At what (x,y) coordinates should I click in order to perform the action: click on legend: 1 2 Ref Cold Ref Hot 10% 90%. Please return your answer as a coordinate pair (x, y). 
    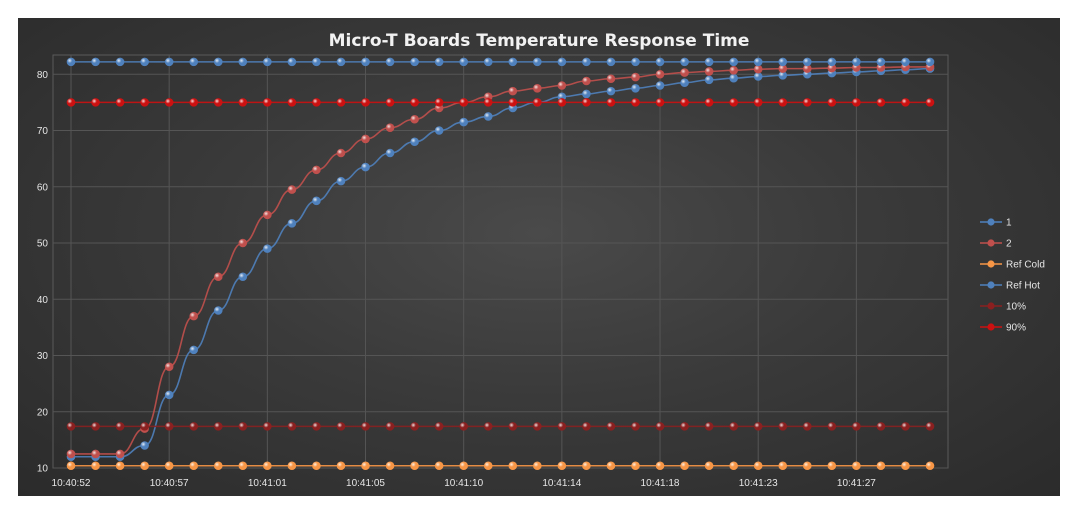
    Looking at the image, I should click on (1012, 276).